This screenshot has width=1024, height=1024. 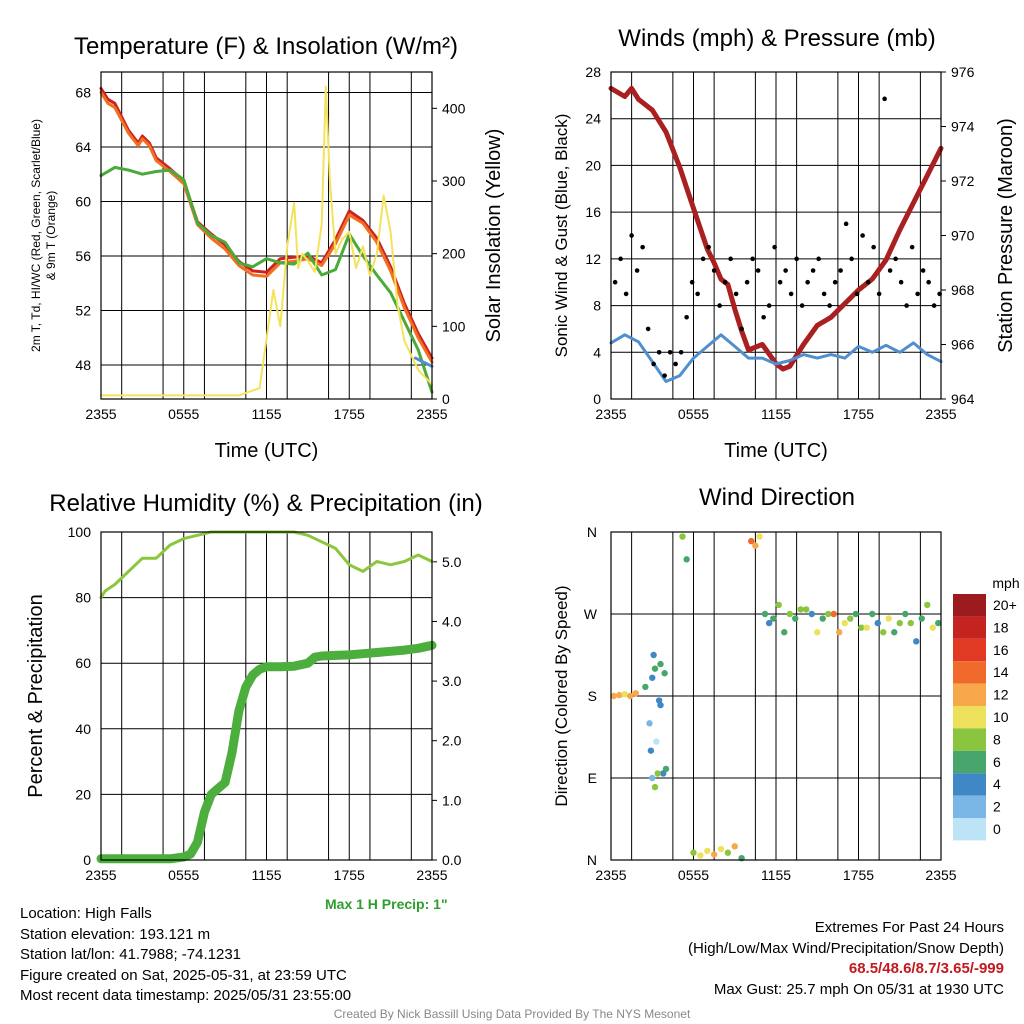 I want to click on y-tick-label: 60, so click(x=83, y=663).